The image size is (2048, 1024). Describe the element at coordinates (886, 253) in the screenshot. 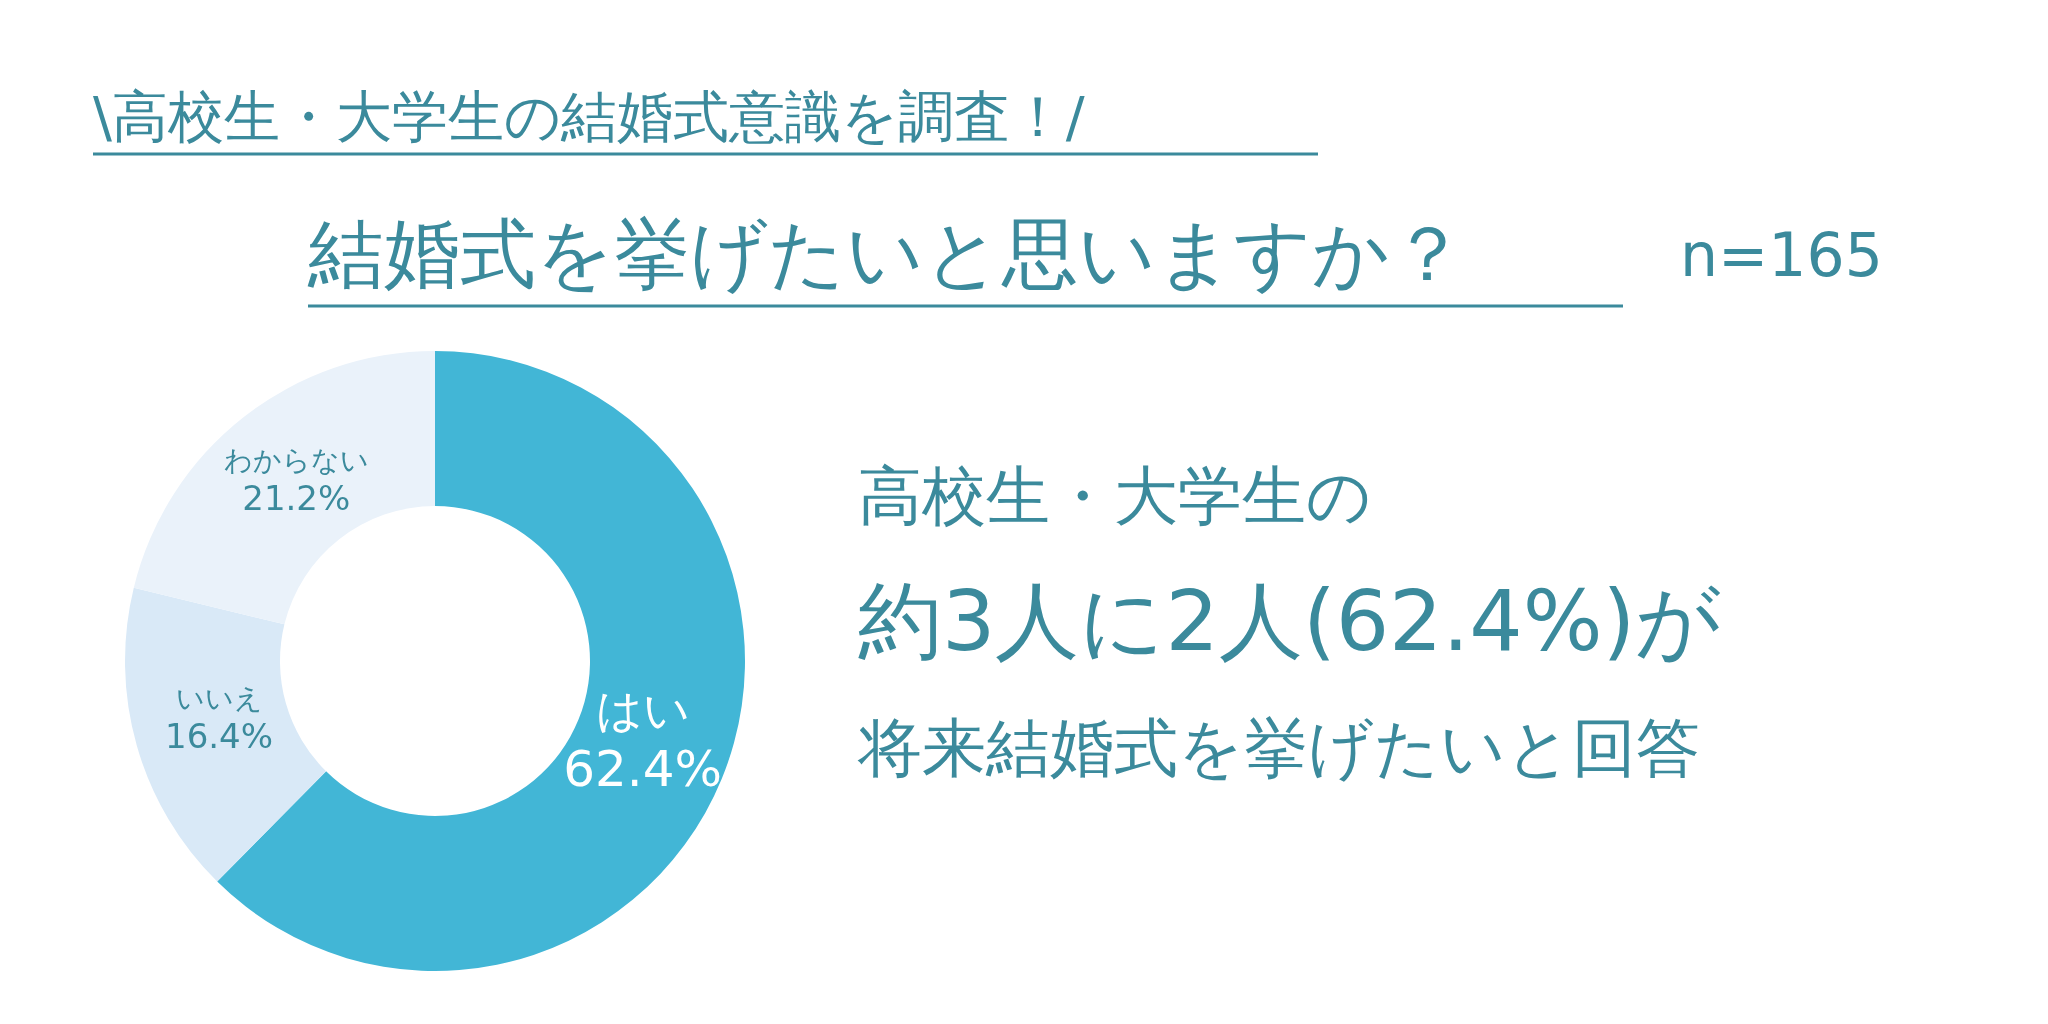

I see `chart-title: 結婚式を挙げたいと思いますか？` at that location.